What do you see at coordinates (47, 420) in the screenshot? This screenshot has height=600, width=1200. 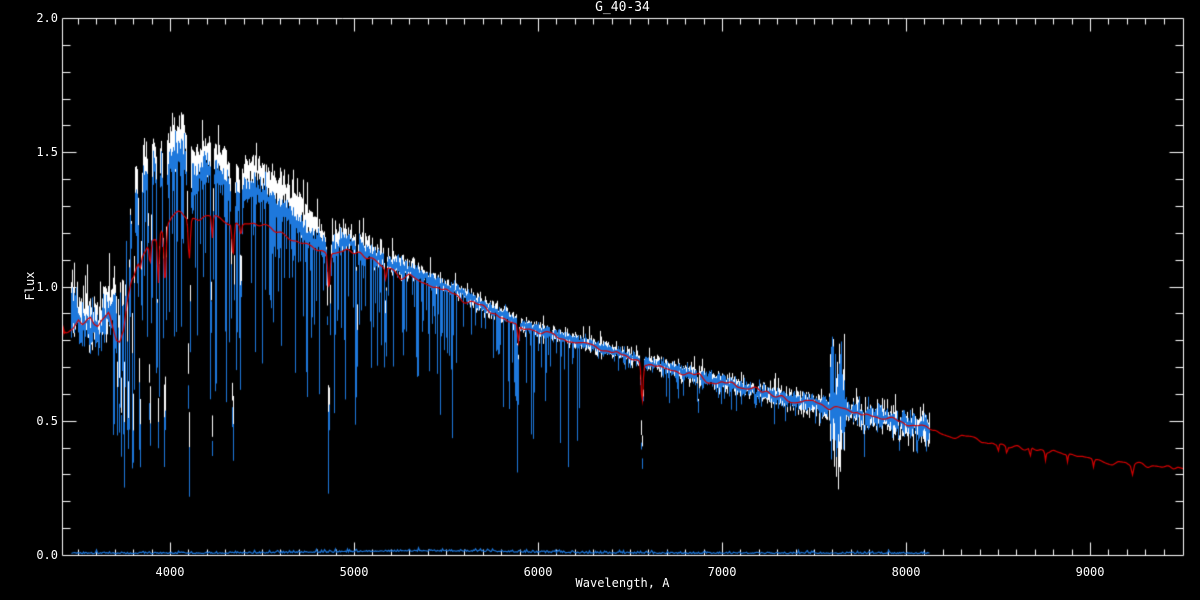 I see `y-tick-label: 0.5` at bounding box center [47, 420].